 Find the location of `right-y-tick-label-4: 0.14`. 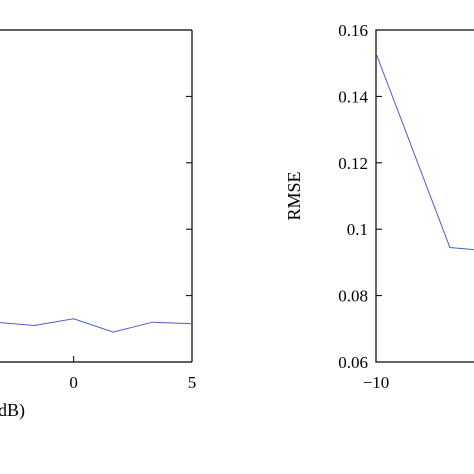

right-y-tick-label-4: 0.14 is located at coordinates (353, 96).